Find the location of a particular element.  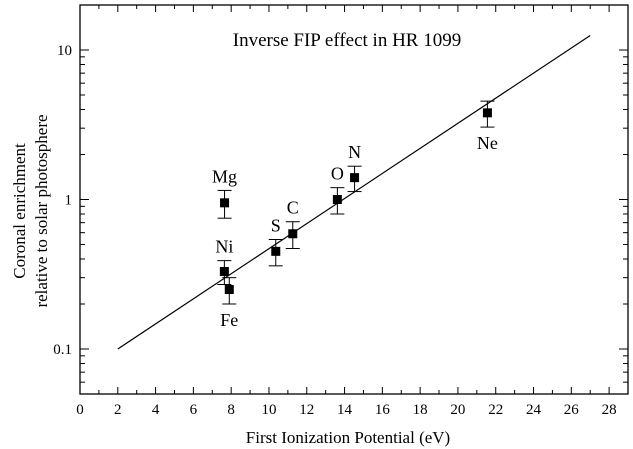

x-tick-label: 20 is located at coordinates (457, 410).